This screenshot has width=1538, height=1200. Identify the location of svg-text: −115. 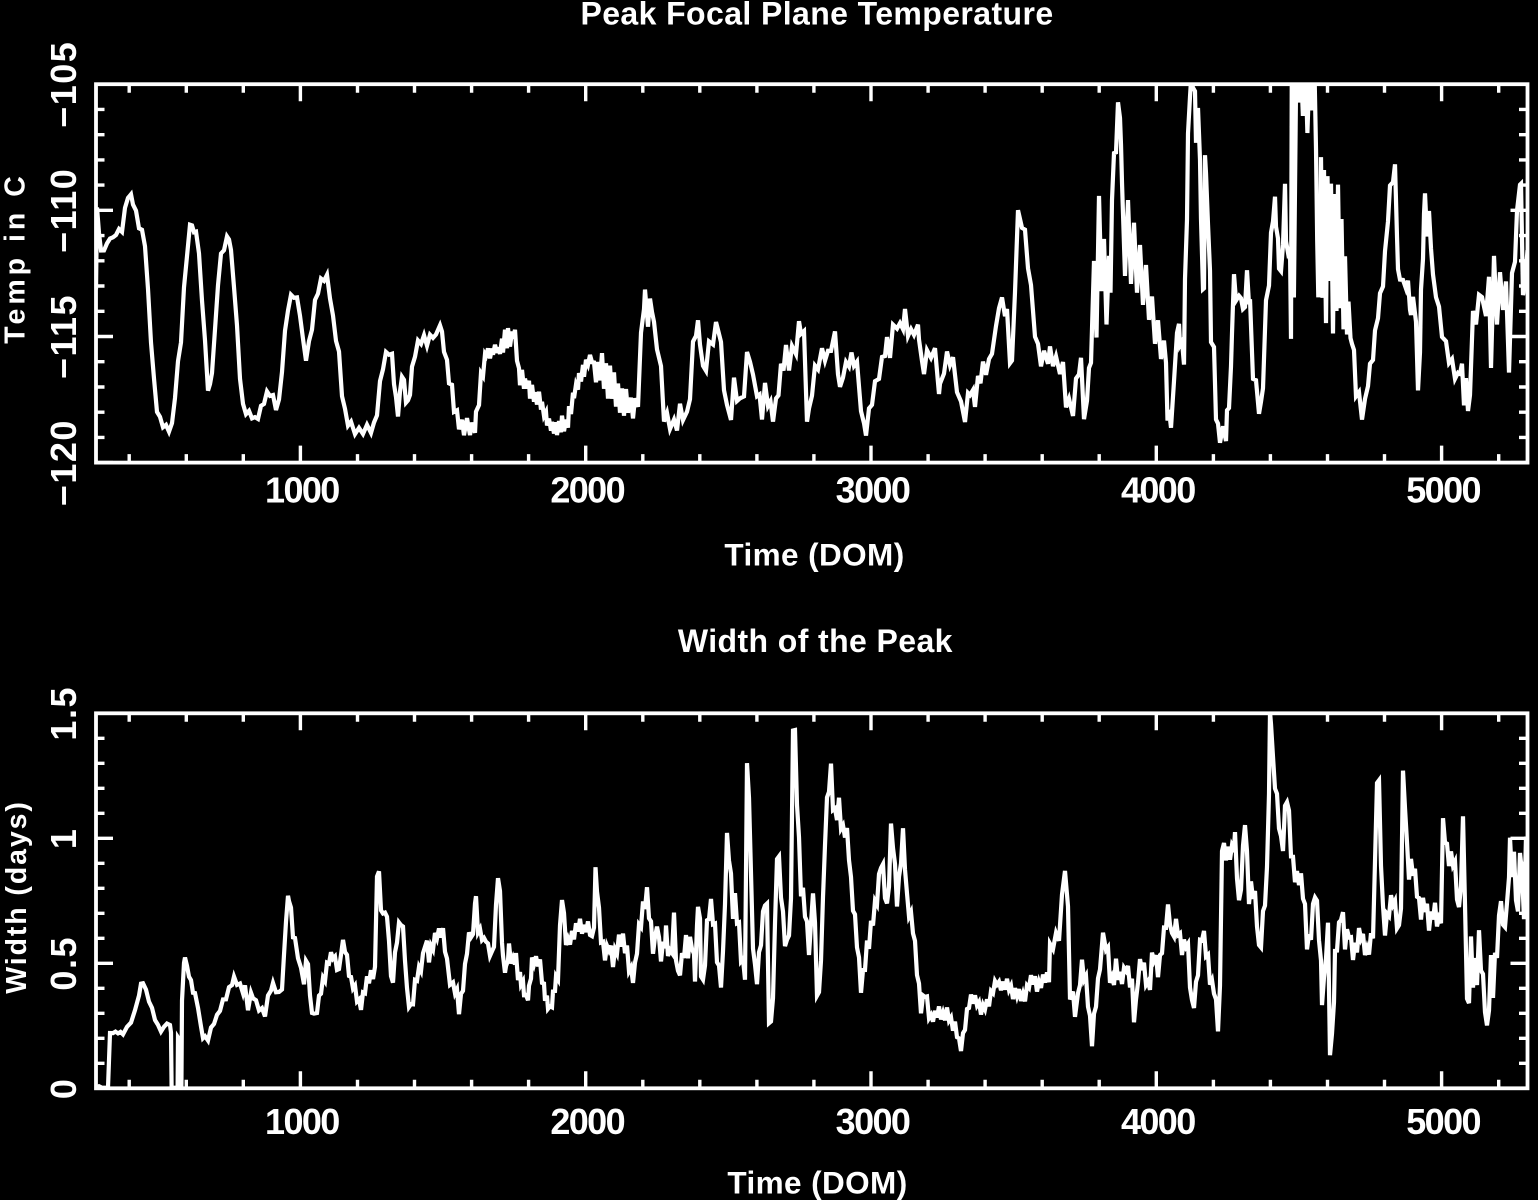
(63, 336).